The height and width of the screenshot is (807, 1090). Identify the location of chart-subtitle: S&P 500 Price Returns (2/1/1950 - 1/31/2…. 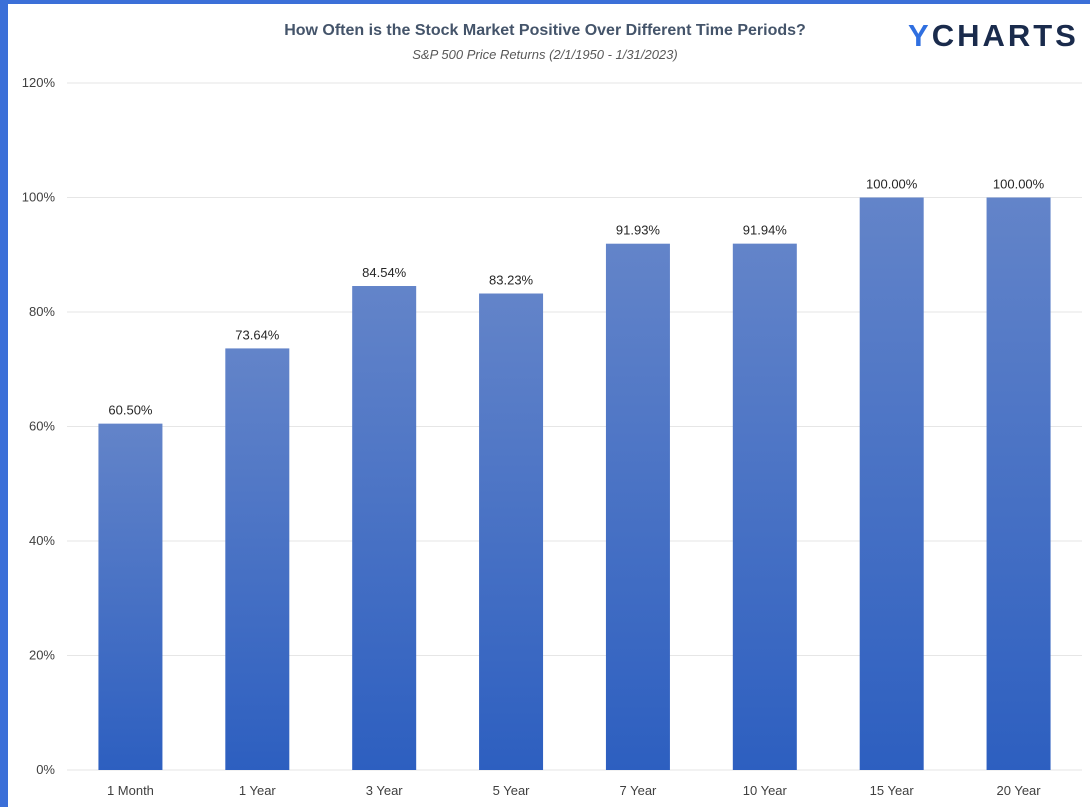
(545, 54).